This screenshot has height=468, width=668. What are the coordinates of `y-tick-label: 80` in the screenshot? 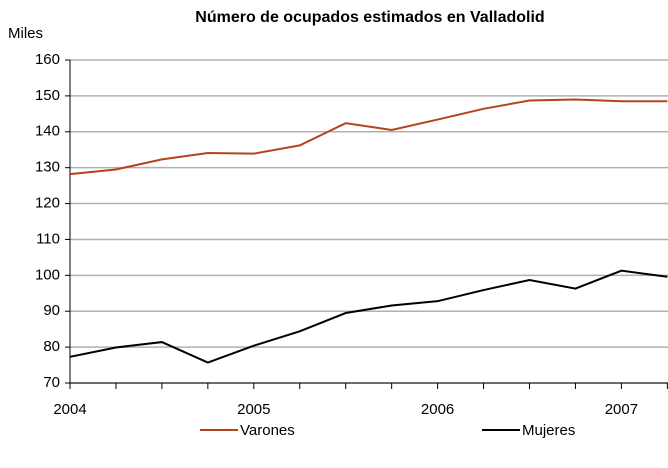 It's located at (51, 346).